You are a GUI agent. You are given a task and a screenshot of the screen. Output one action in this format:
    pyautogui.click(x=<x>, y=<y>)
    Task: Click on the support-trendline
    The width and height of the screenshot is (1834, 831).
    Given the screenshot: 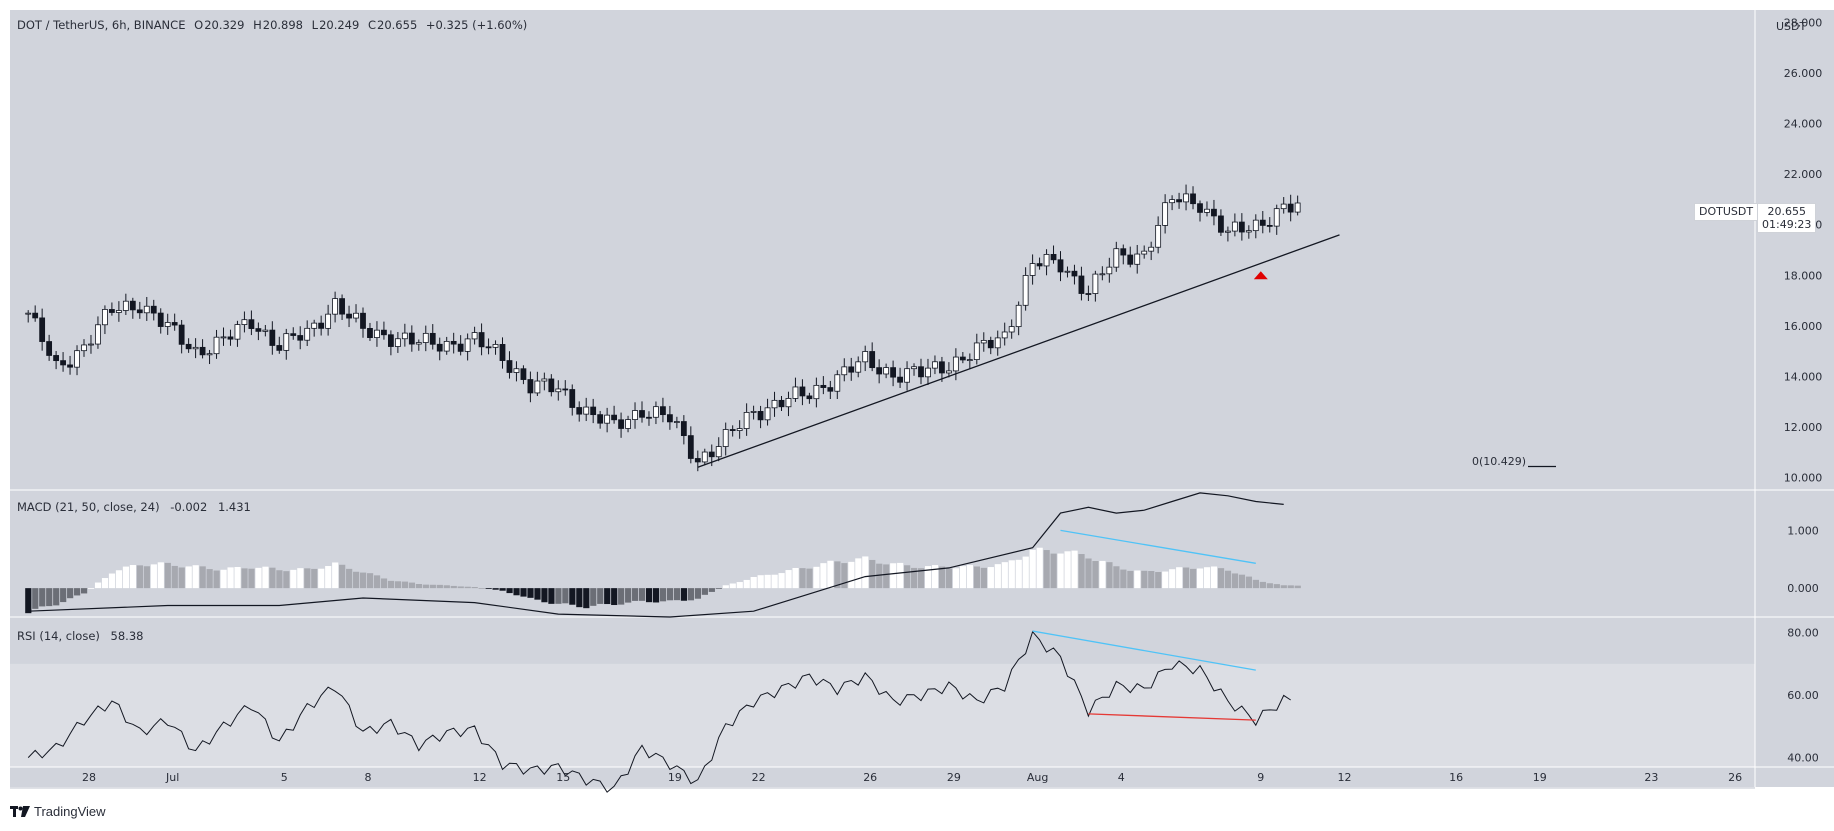 What is the action you would take?
    pyautogui.click(x=1018, y=351)
    